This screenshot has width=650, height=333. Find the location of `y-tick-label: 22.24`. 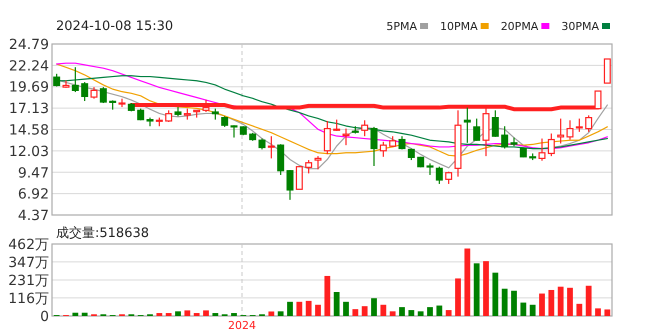

y-tick-label: 22.24 is located at coordinates (29, 66).